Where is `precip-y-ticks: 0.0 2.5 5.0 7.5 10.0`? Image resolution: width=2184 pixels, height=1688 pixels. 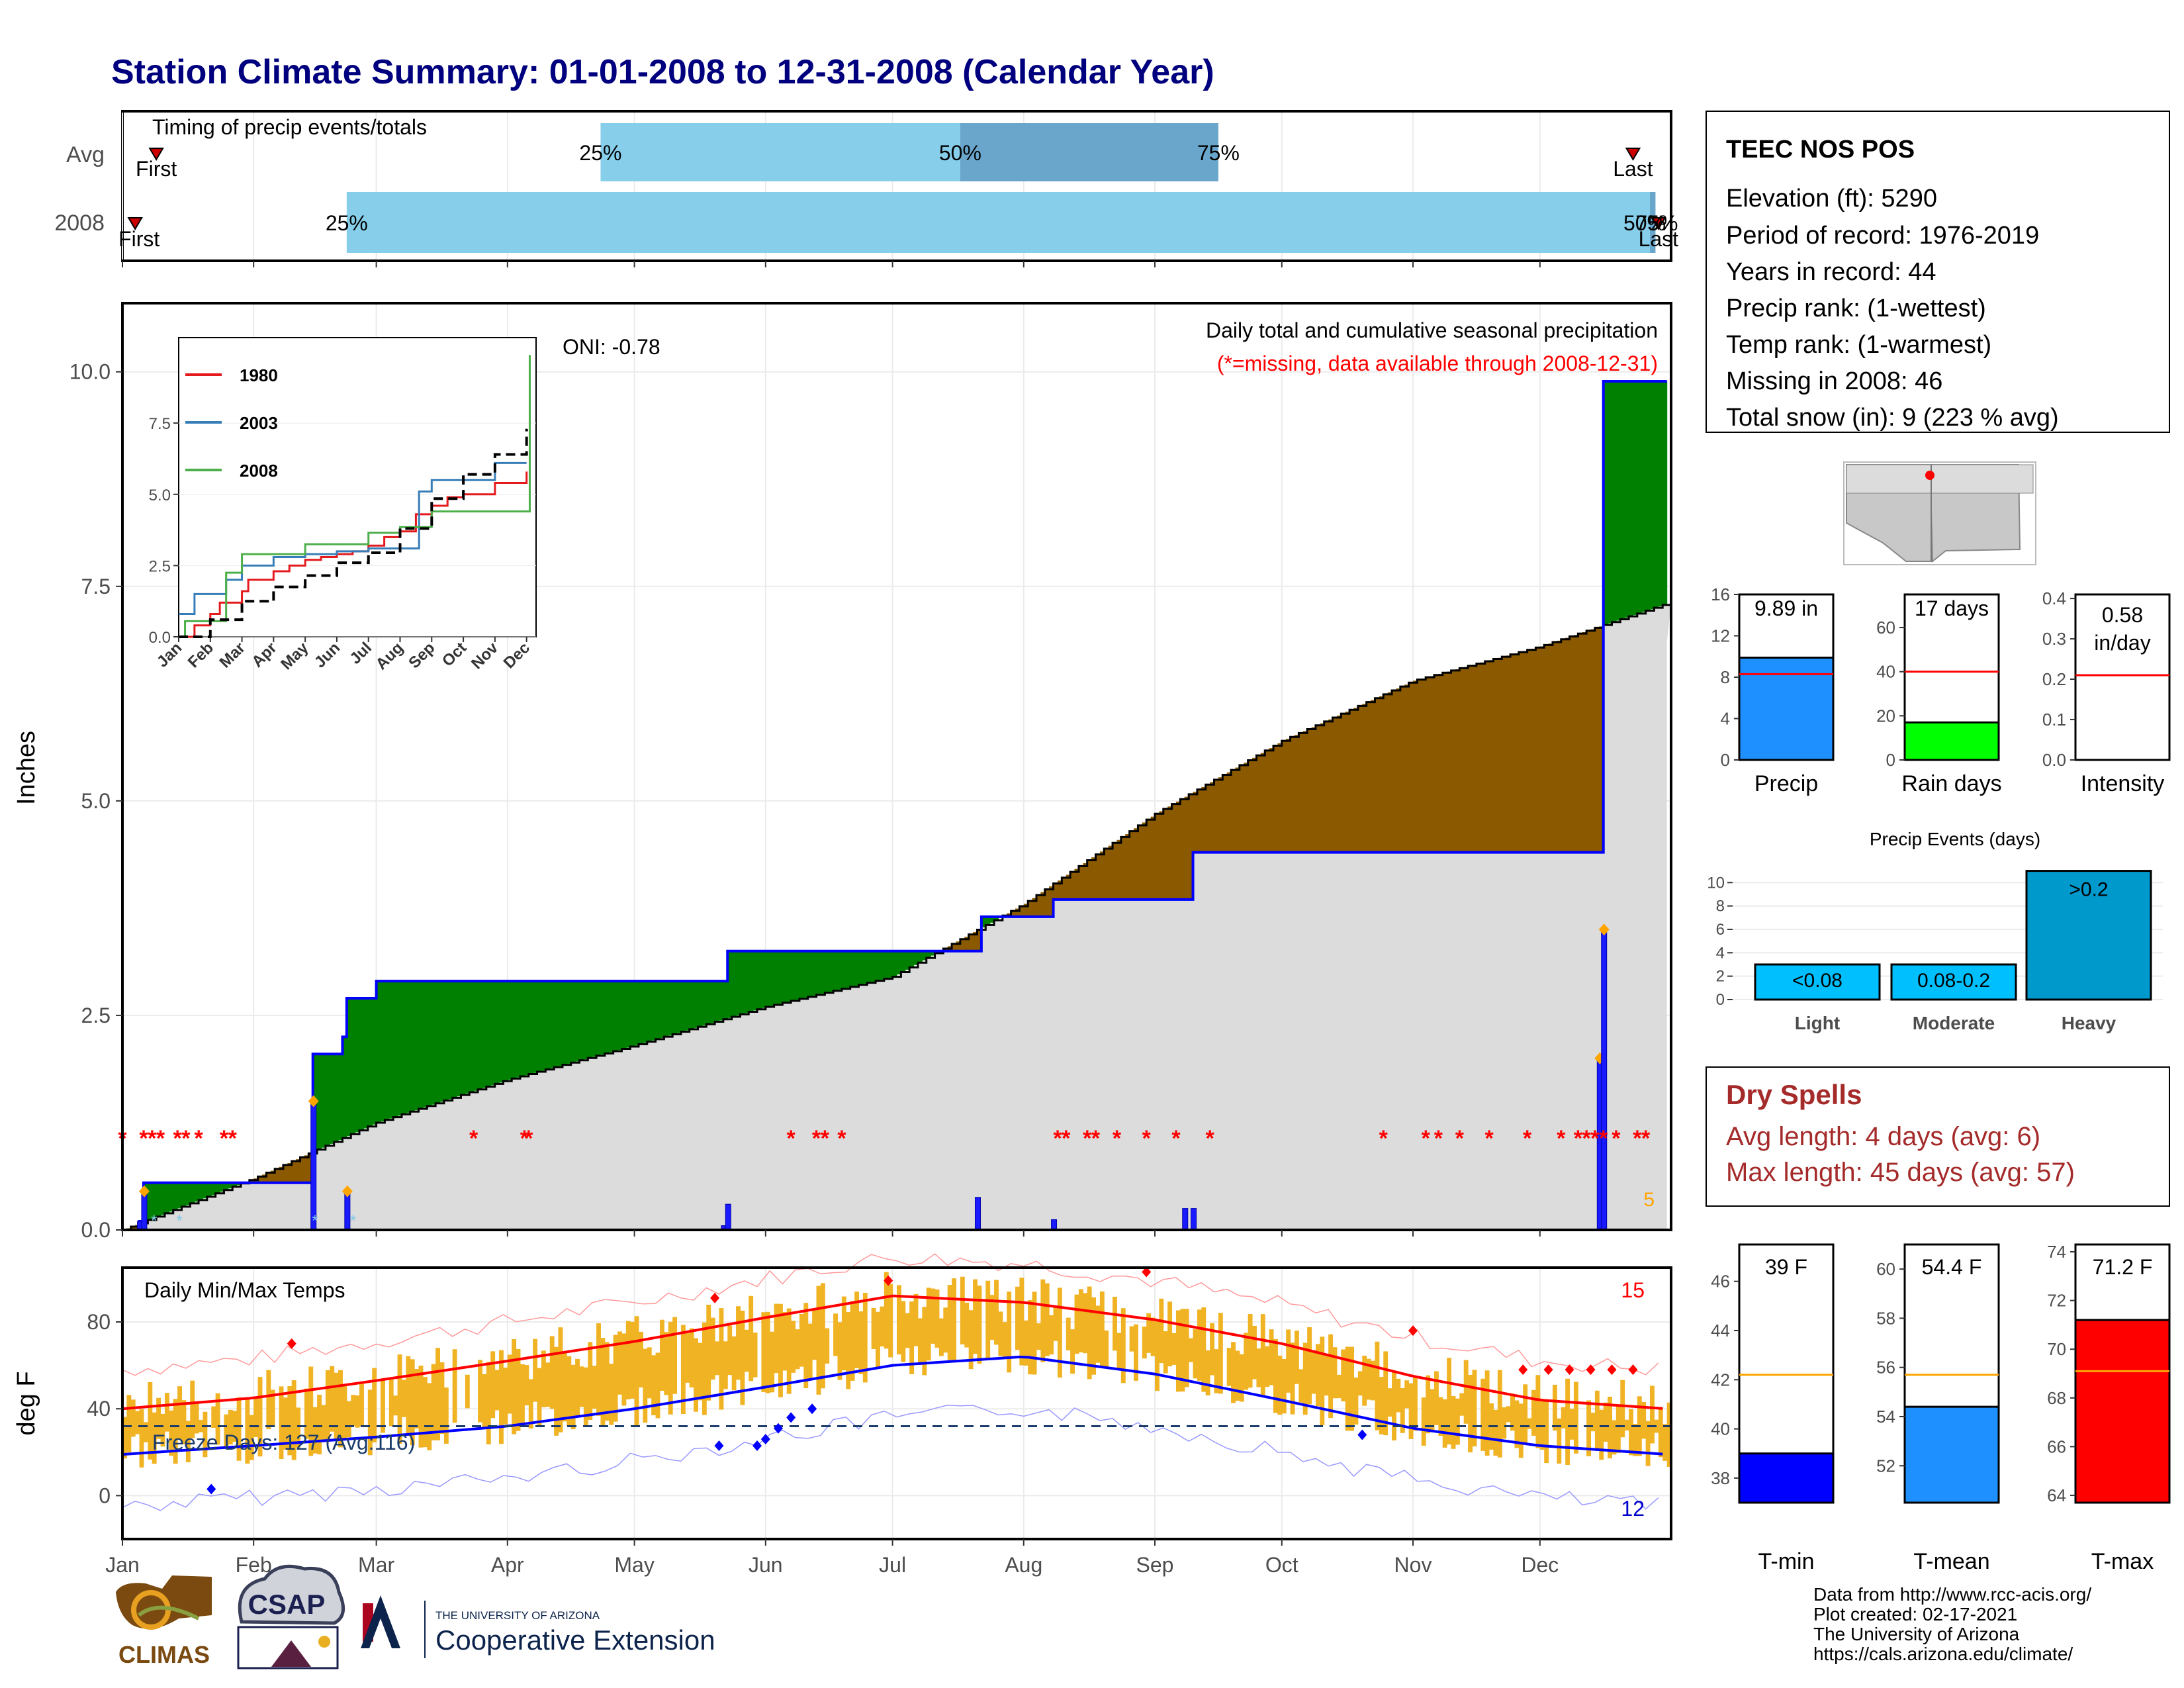
precip-y-ticks: 0.0 2.5 5.0 7.5 10.0 is located at coordinates (95, 801).